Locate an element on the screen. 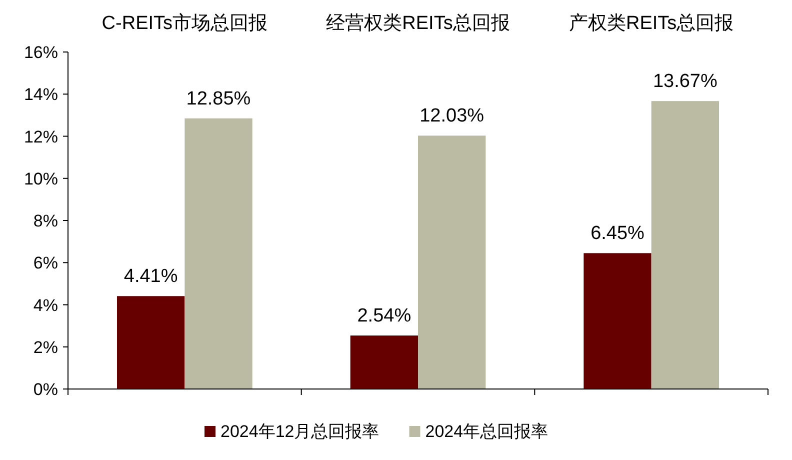 The height and width of the screenshot is (460, 792). data-label: 12.85% is located at coordinates (218, 99).